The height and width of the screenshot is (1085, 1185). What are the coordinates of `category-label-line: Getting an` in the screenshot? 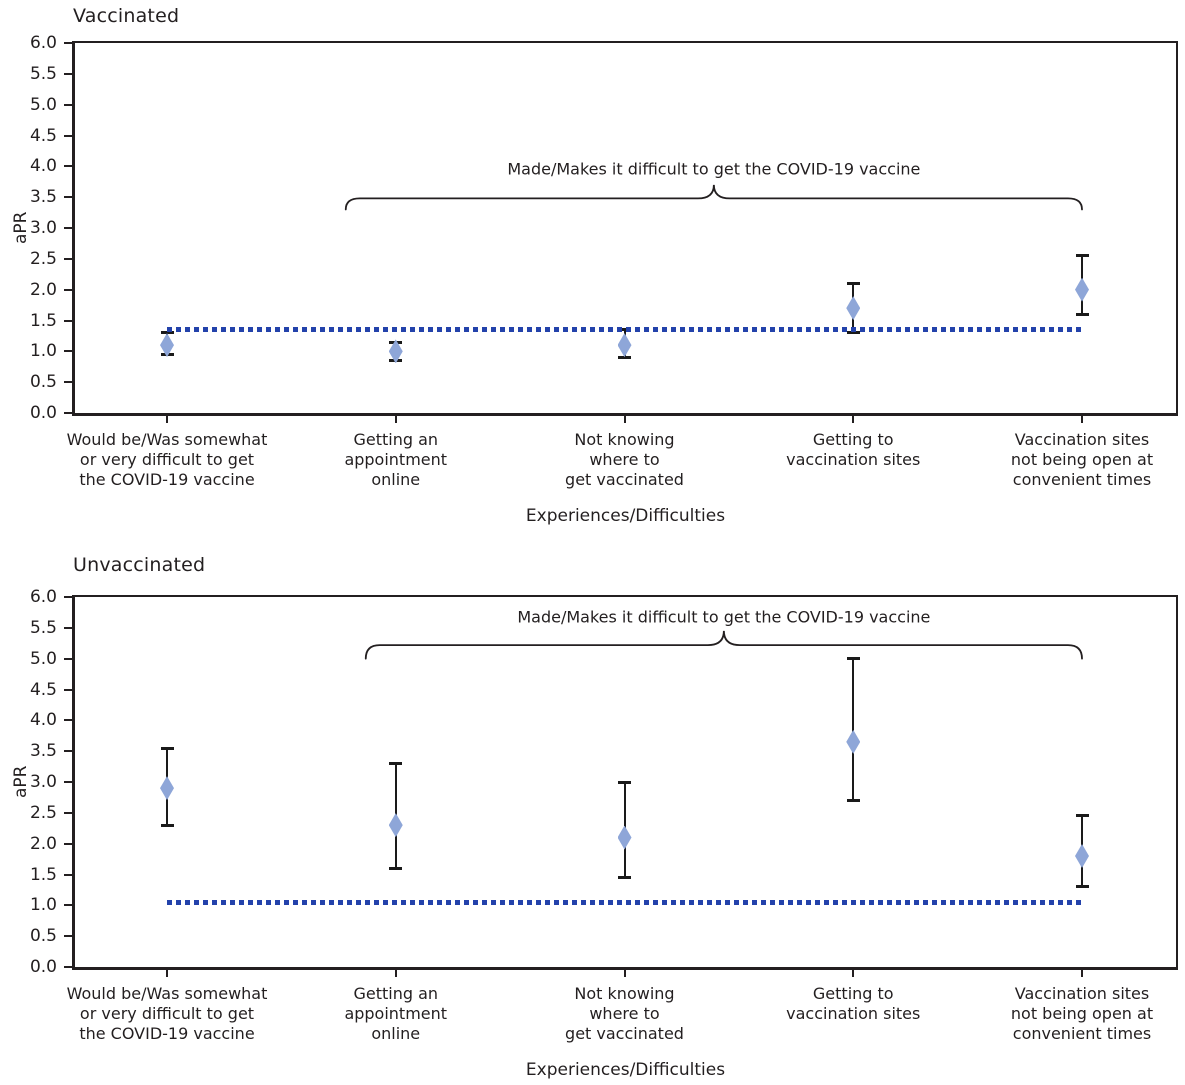 It's located at (396, 993).